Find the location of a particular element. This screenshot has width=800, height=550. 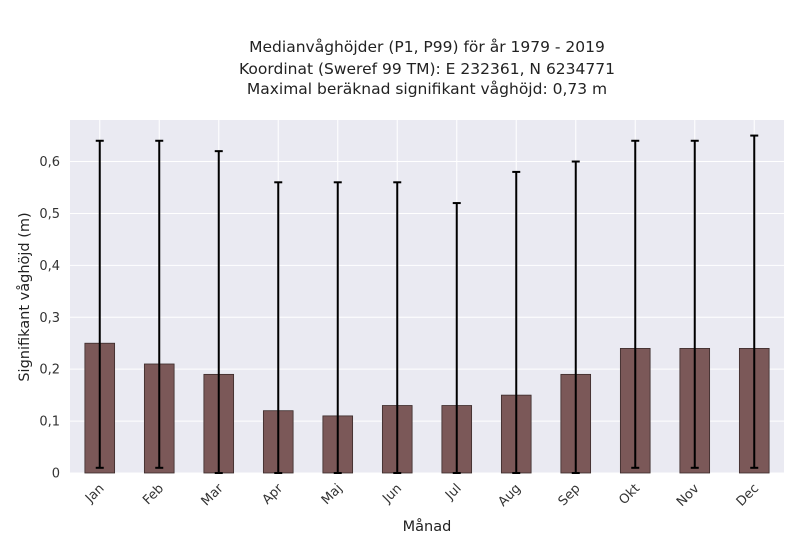

y-axis-label: Signifikant våghöjd (m) is located at coordinates (24, 296).